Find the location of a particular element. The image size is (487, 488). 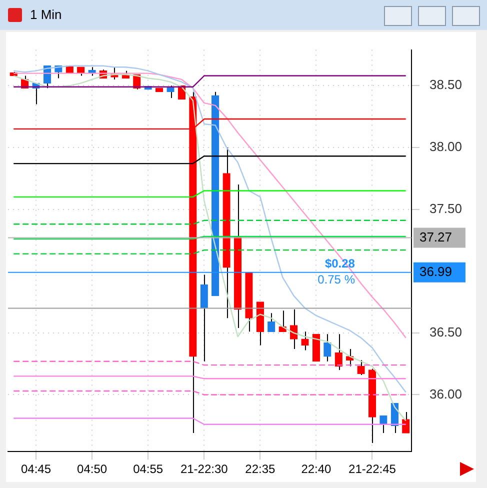

ref-line-label: 37.27 is located at coordinates (435, 236).